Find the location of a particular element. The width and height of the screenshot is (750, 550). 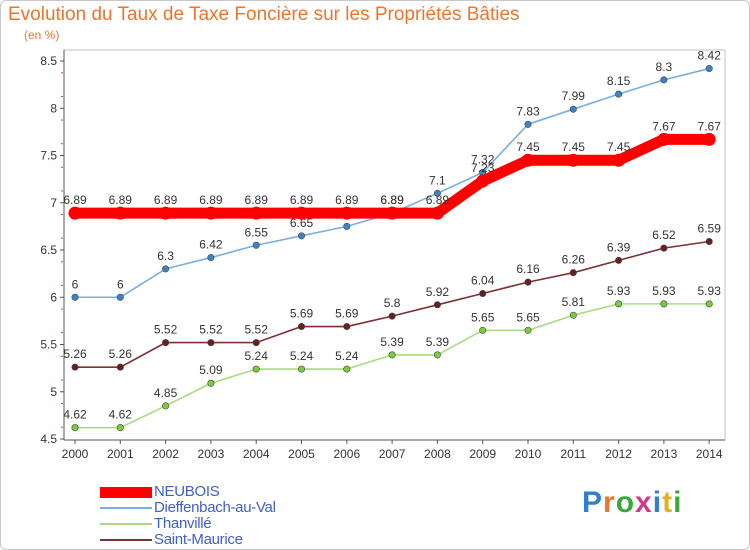

data-label-dieffenbach-au-val: 6 is located at coordinates (75, 284).